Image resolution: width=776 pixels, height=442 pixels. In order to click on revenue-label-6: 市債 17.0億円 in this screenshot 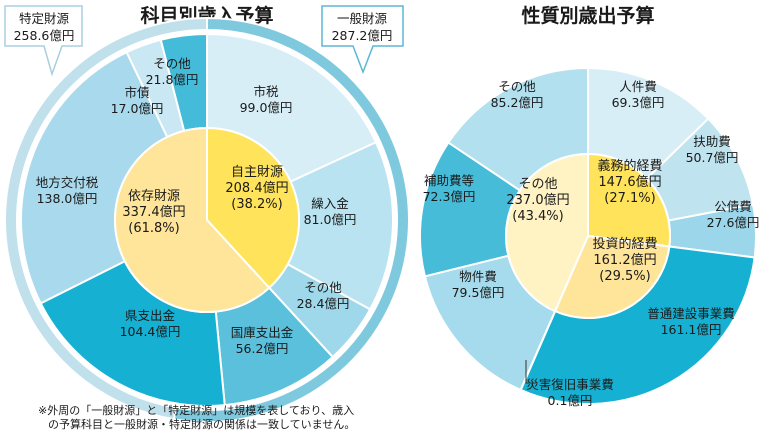, I will do `click(137, 100)`.